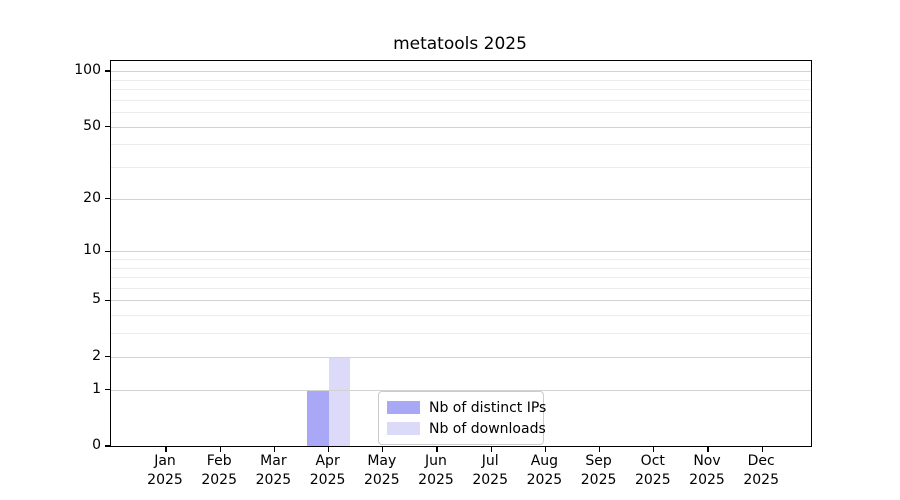 This screenshot has height=500, width=900. What do you see at coordinates (96, 445) in the screenshot?
I see `y-tick-label: 0` at bounding box center [96, 445].